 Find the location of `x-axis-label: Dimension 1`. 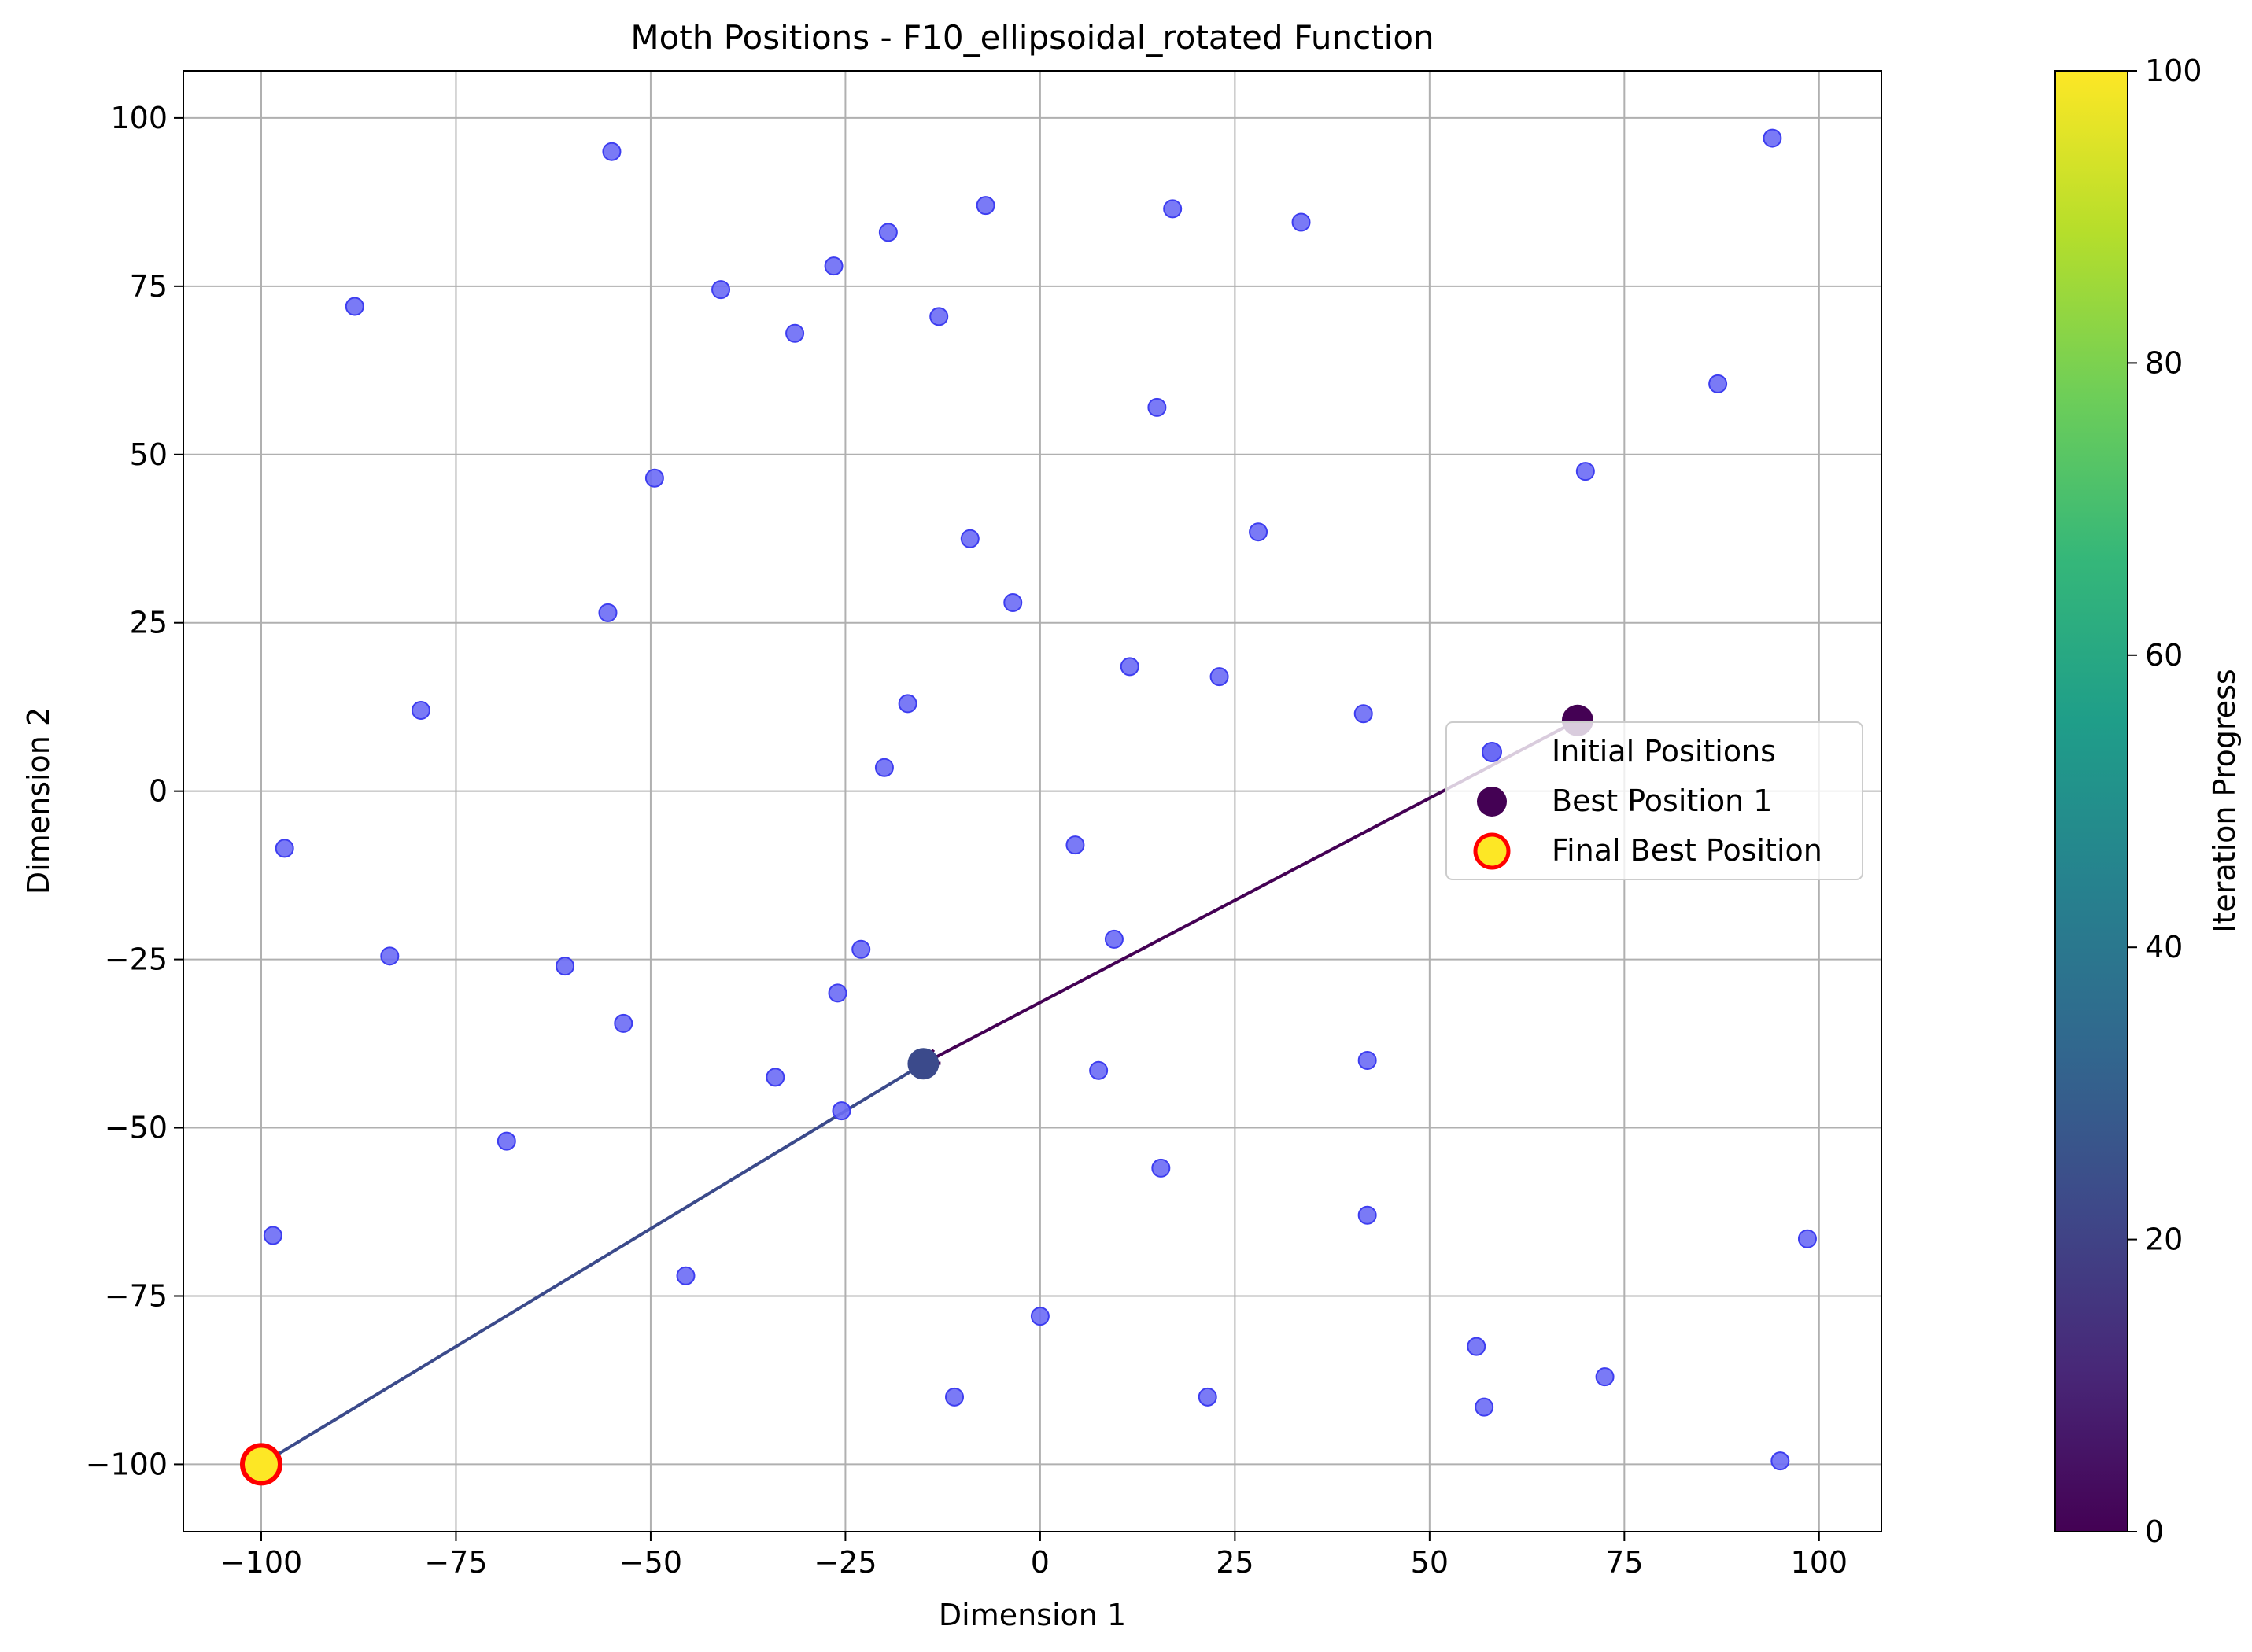

x-axis-label: Dimension 1 is located at coordinates (1032, 1615).